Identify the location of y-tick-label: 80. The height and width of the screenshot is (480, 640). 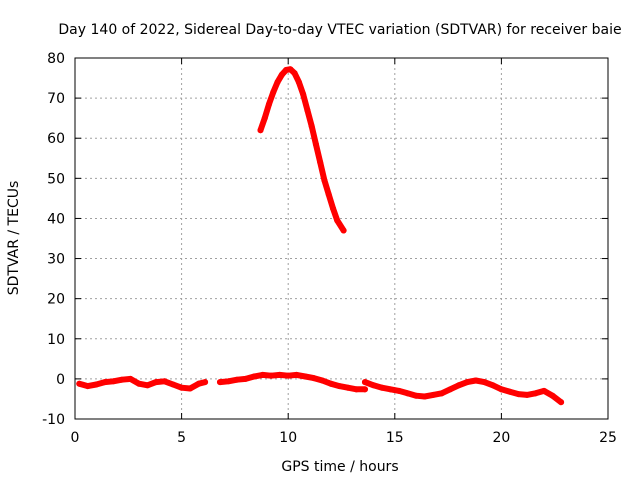
(56, 59).